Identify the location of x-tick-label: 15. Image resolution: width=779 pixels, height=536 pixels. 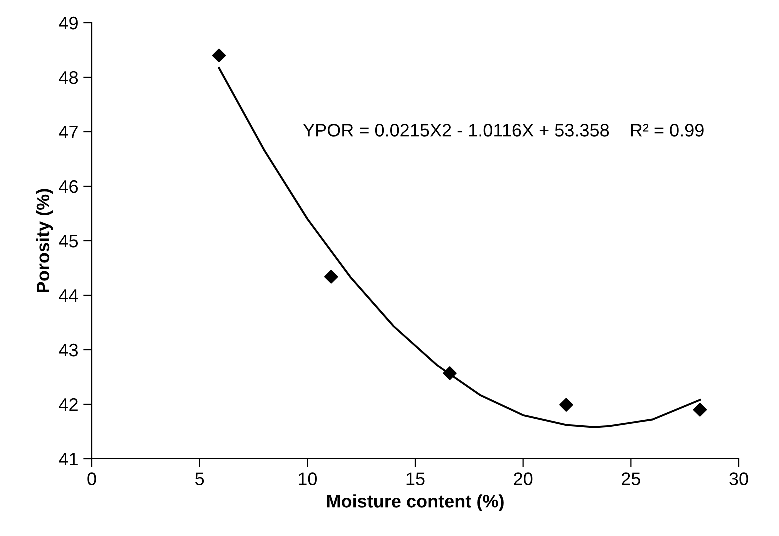
(415, 479).